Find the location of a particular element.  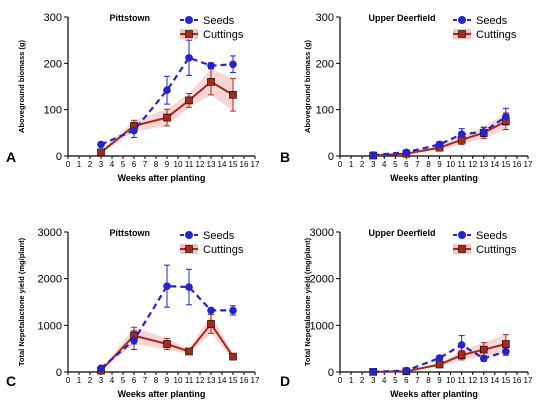

cuttings-line is located at coordinates (167, 347).